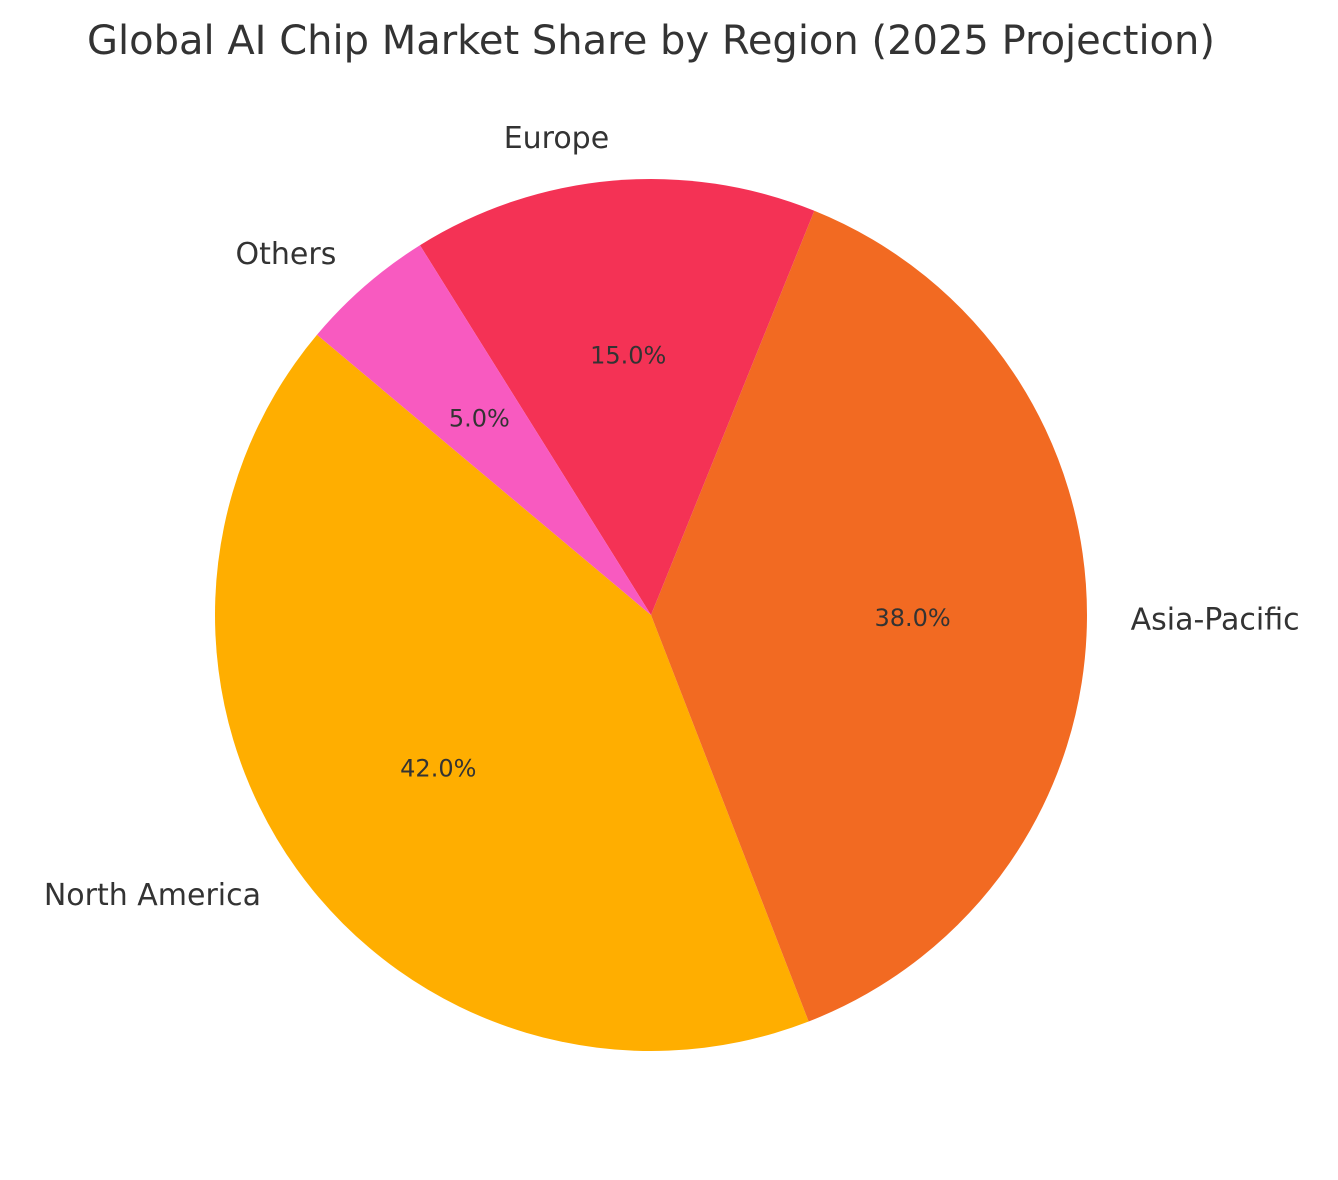 This screenshot has height=1180, width=1338. I want to click on pie-slice-europe, so click(617, 397).